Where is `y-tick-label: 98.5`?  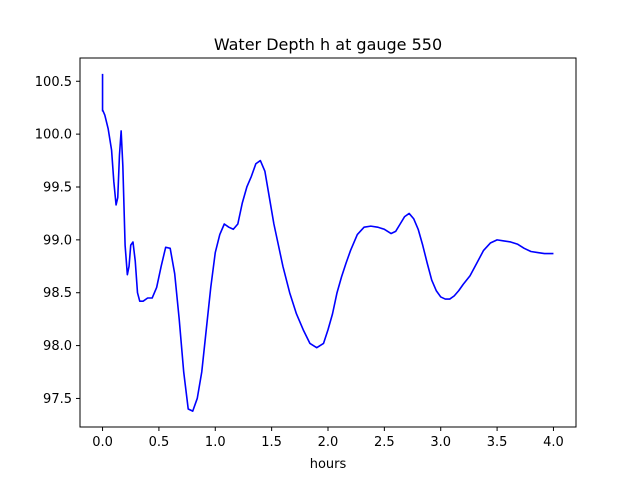 y-tick-label: 98.5 is located at coordinates (57, 293).